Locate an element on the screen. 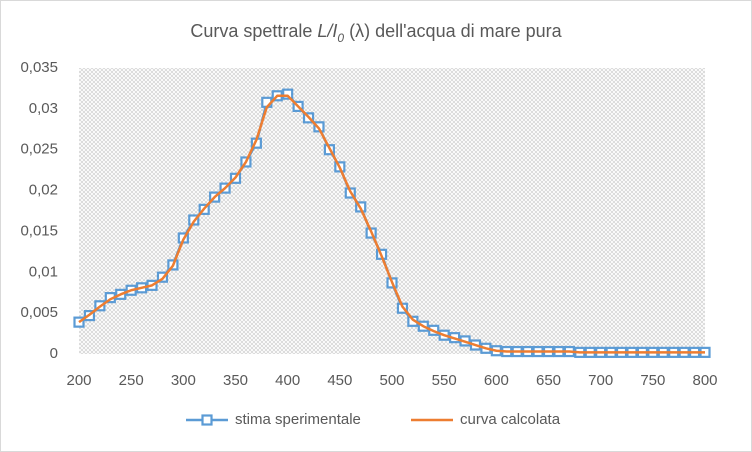 The height and width of the screenshot is (452, 752). y-tick-label: 0,025 is located at coordinates (39, 149).